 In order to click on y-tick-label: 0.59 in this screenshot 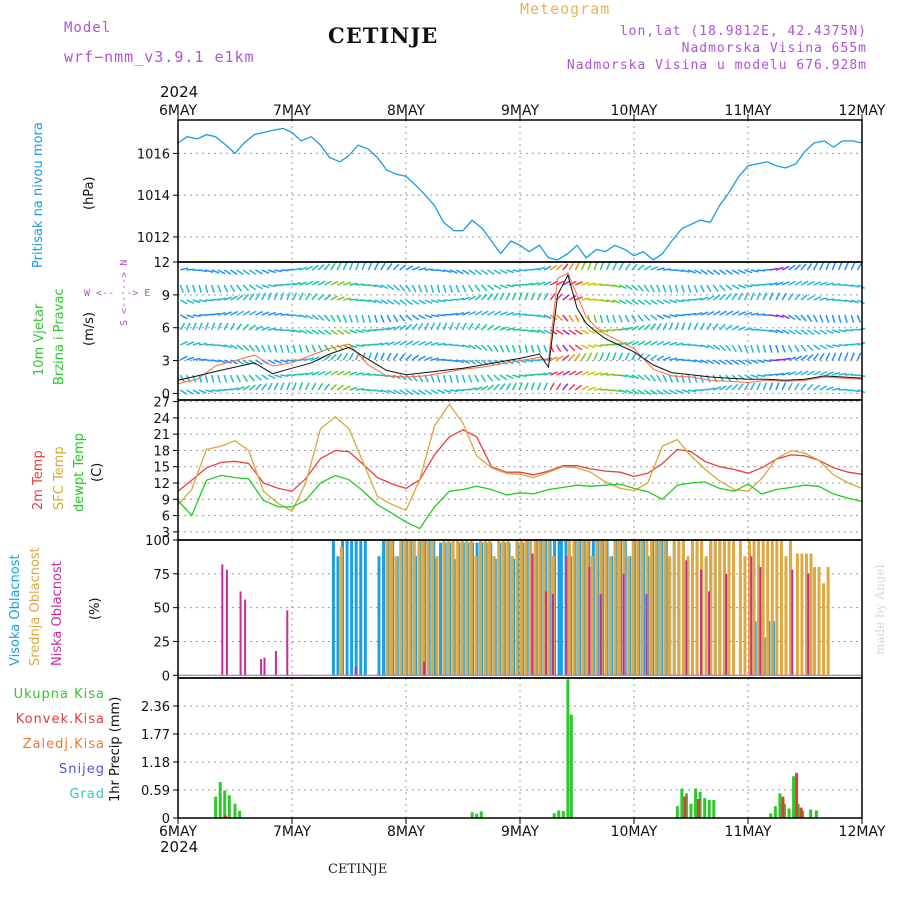, I will do `click(155, 791)`.